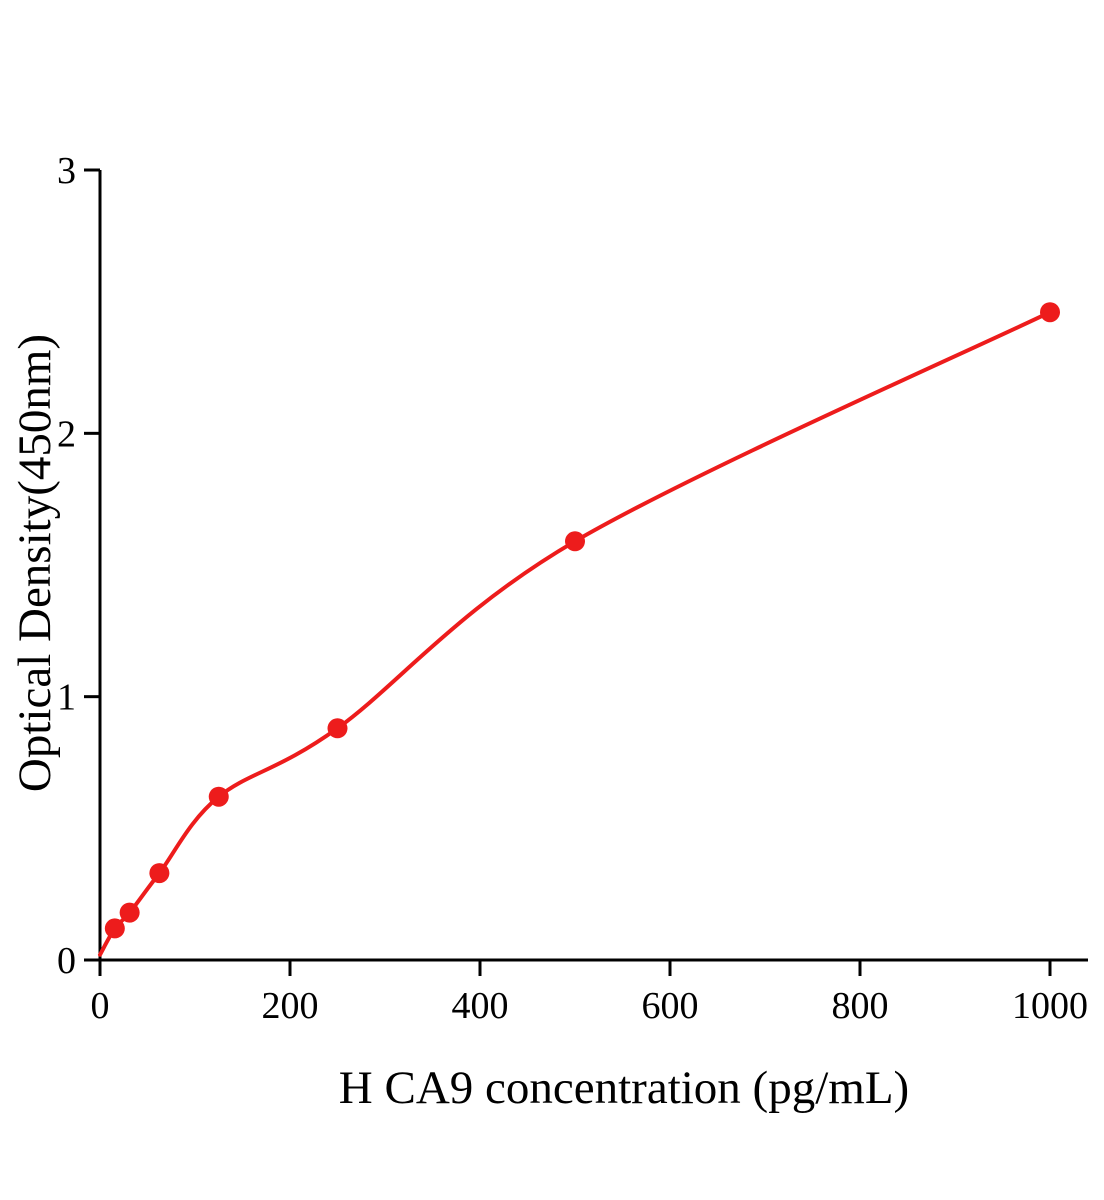  I want to click on y-axis-label: Optical Density(450nm), so click(35, 563).